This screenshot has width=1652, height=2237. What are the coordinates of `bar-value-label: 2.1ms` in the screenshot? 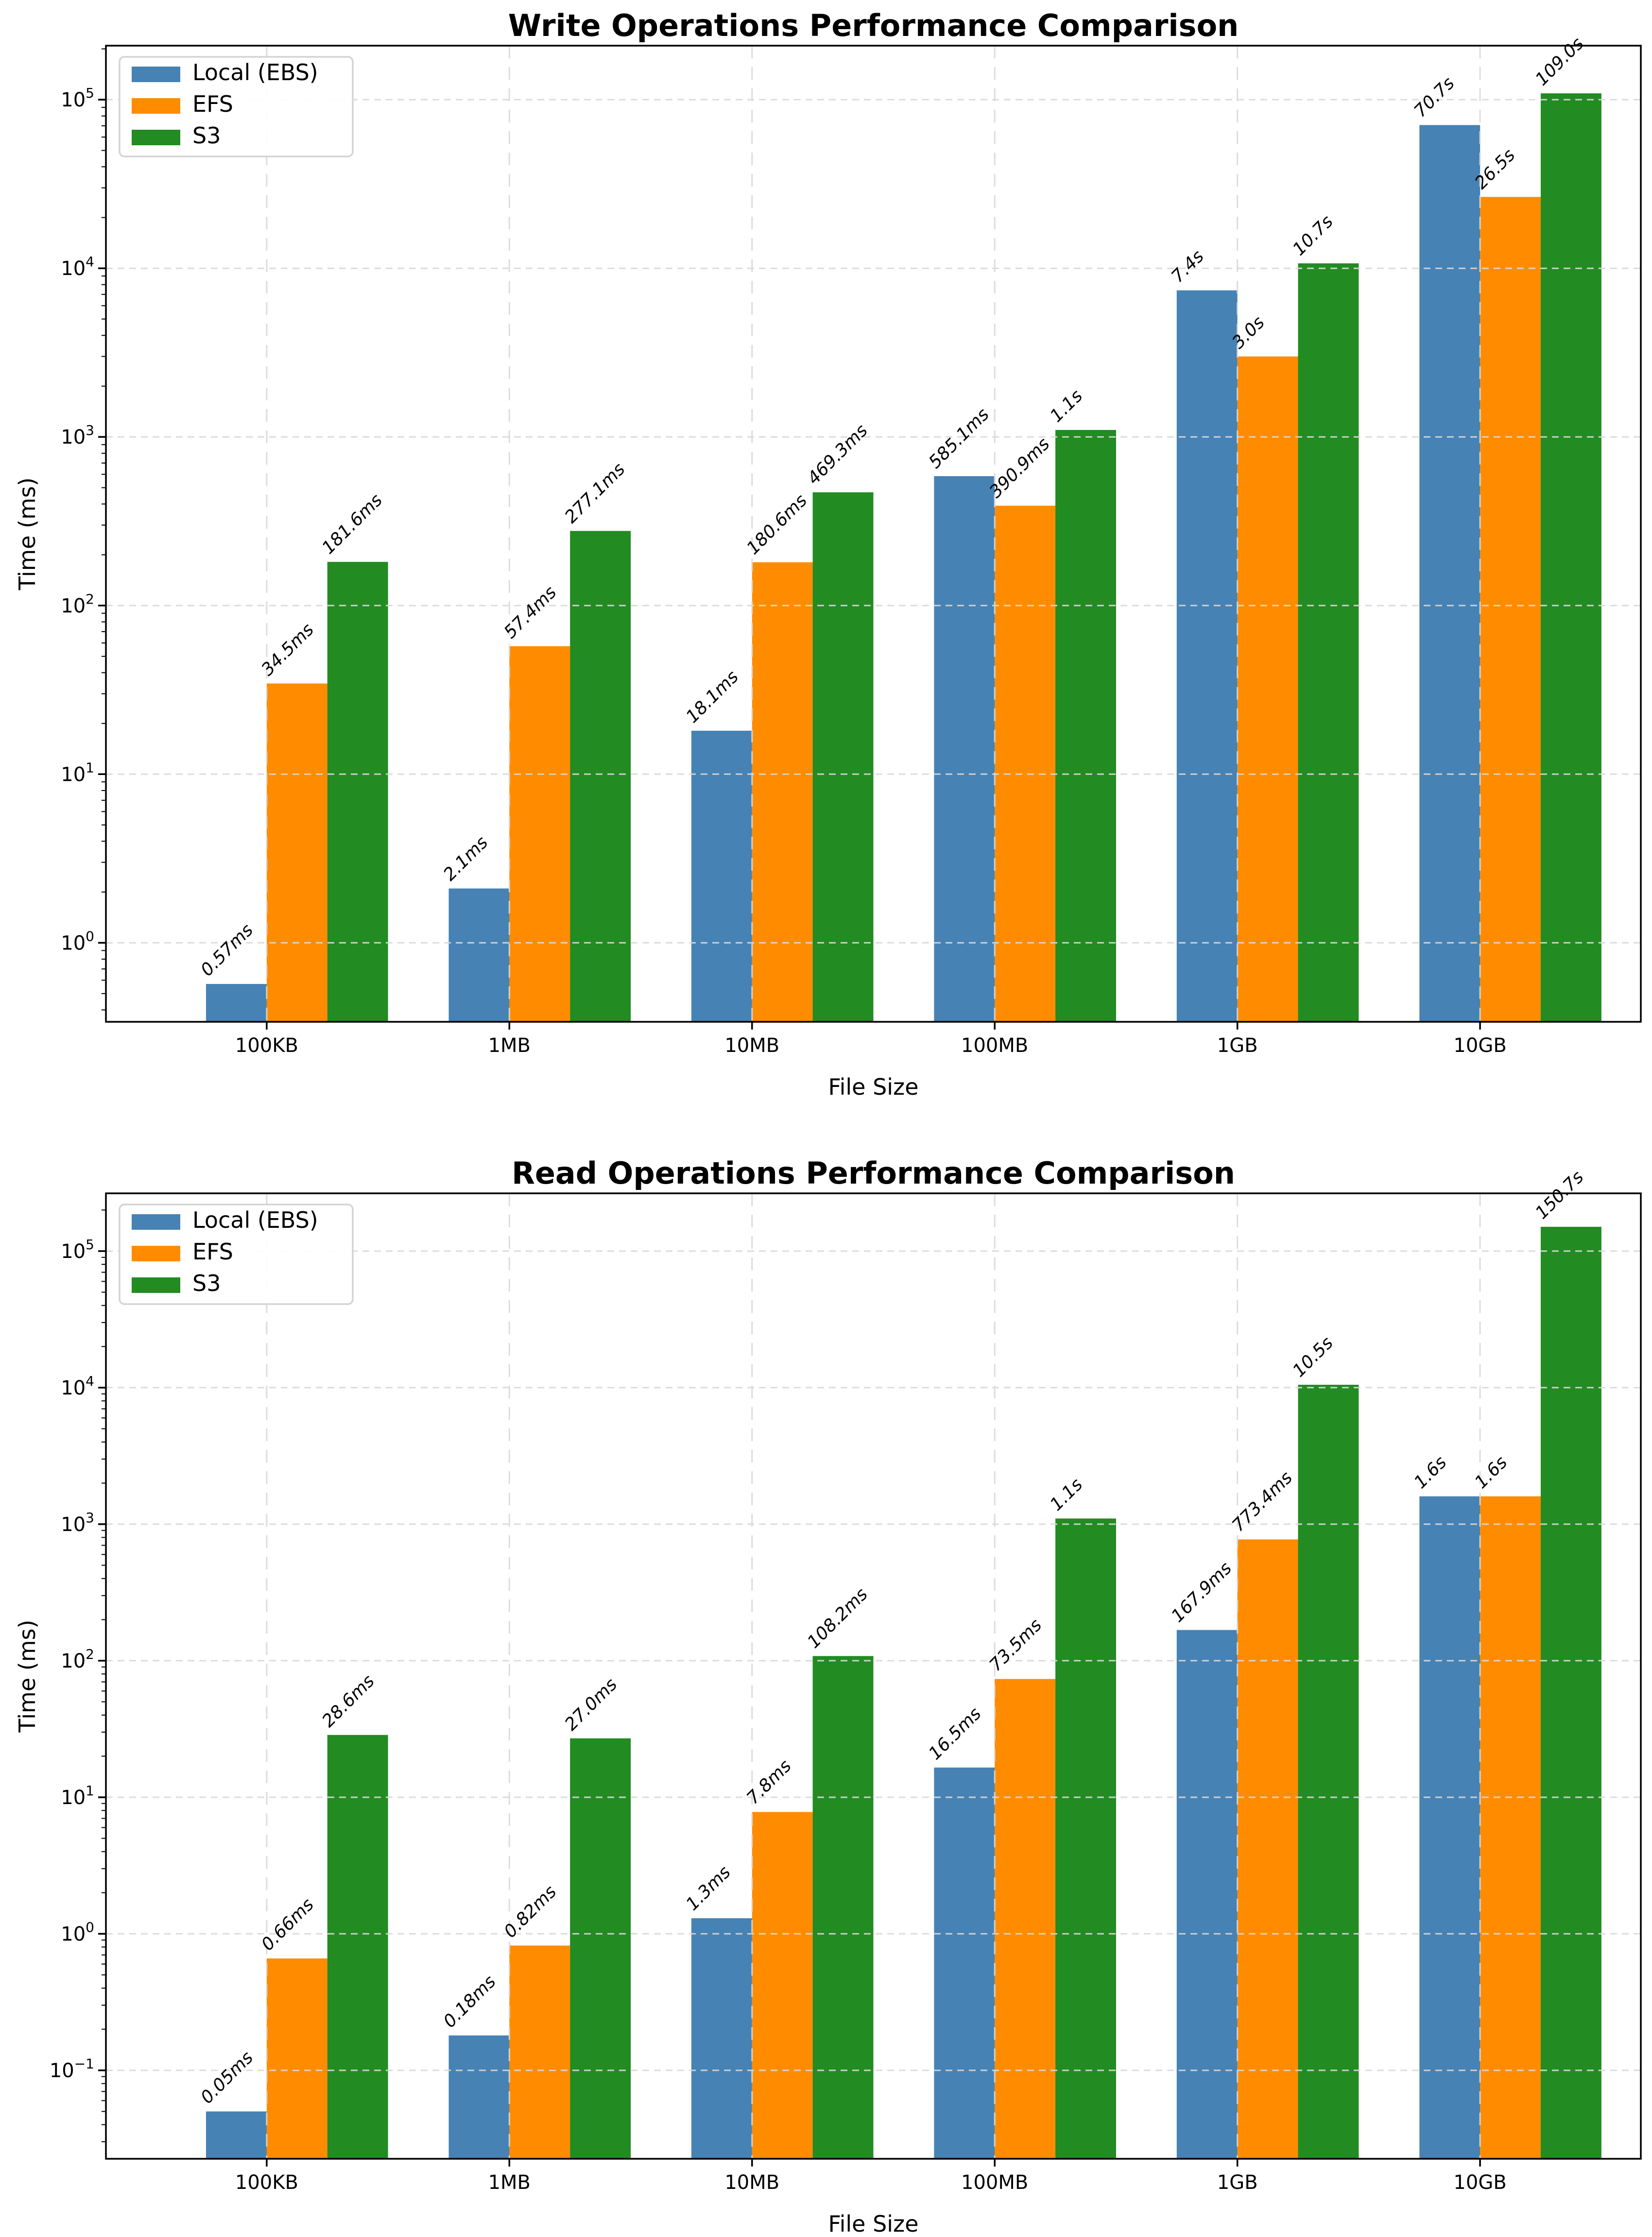 It's located at (466, 859).